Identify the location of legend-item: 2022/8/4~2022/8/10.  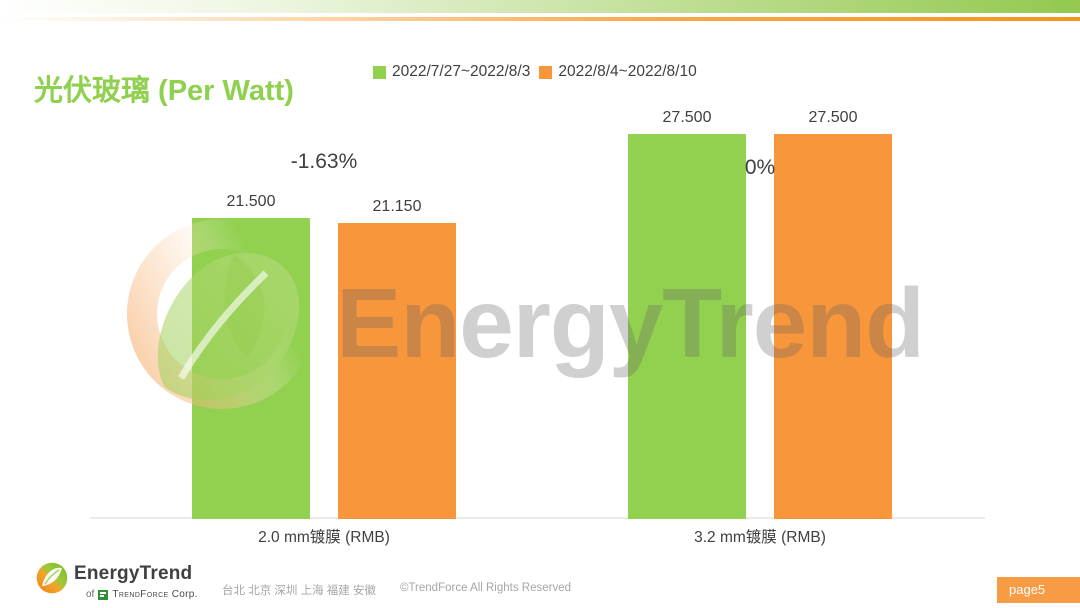
(618, 72).